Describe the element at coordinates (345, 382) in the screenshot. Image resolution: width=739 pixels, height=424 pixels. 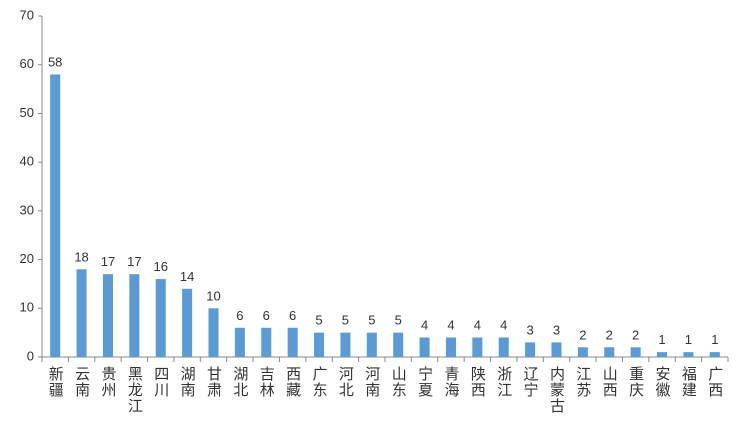
I see `x-tick-label: 河北` at that location.